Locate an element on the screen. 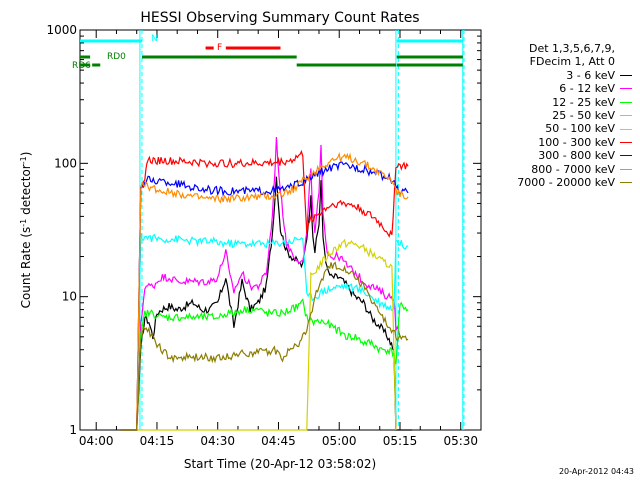 This screenshot has width=640, height=480. x-tick-label: 05:30 is located at coordinates (460, 441).